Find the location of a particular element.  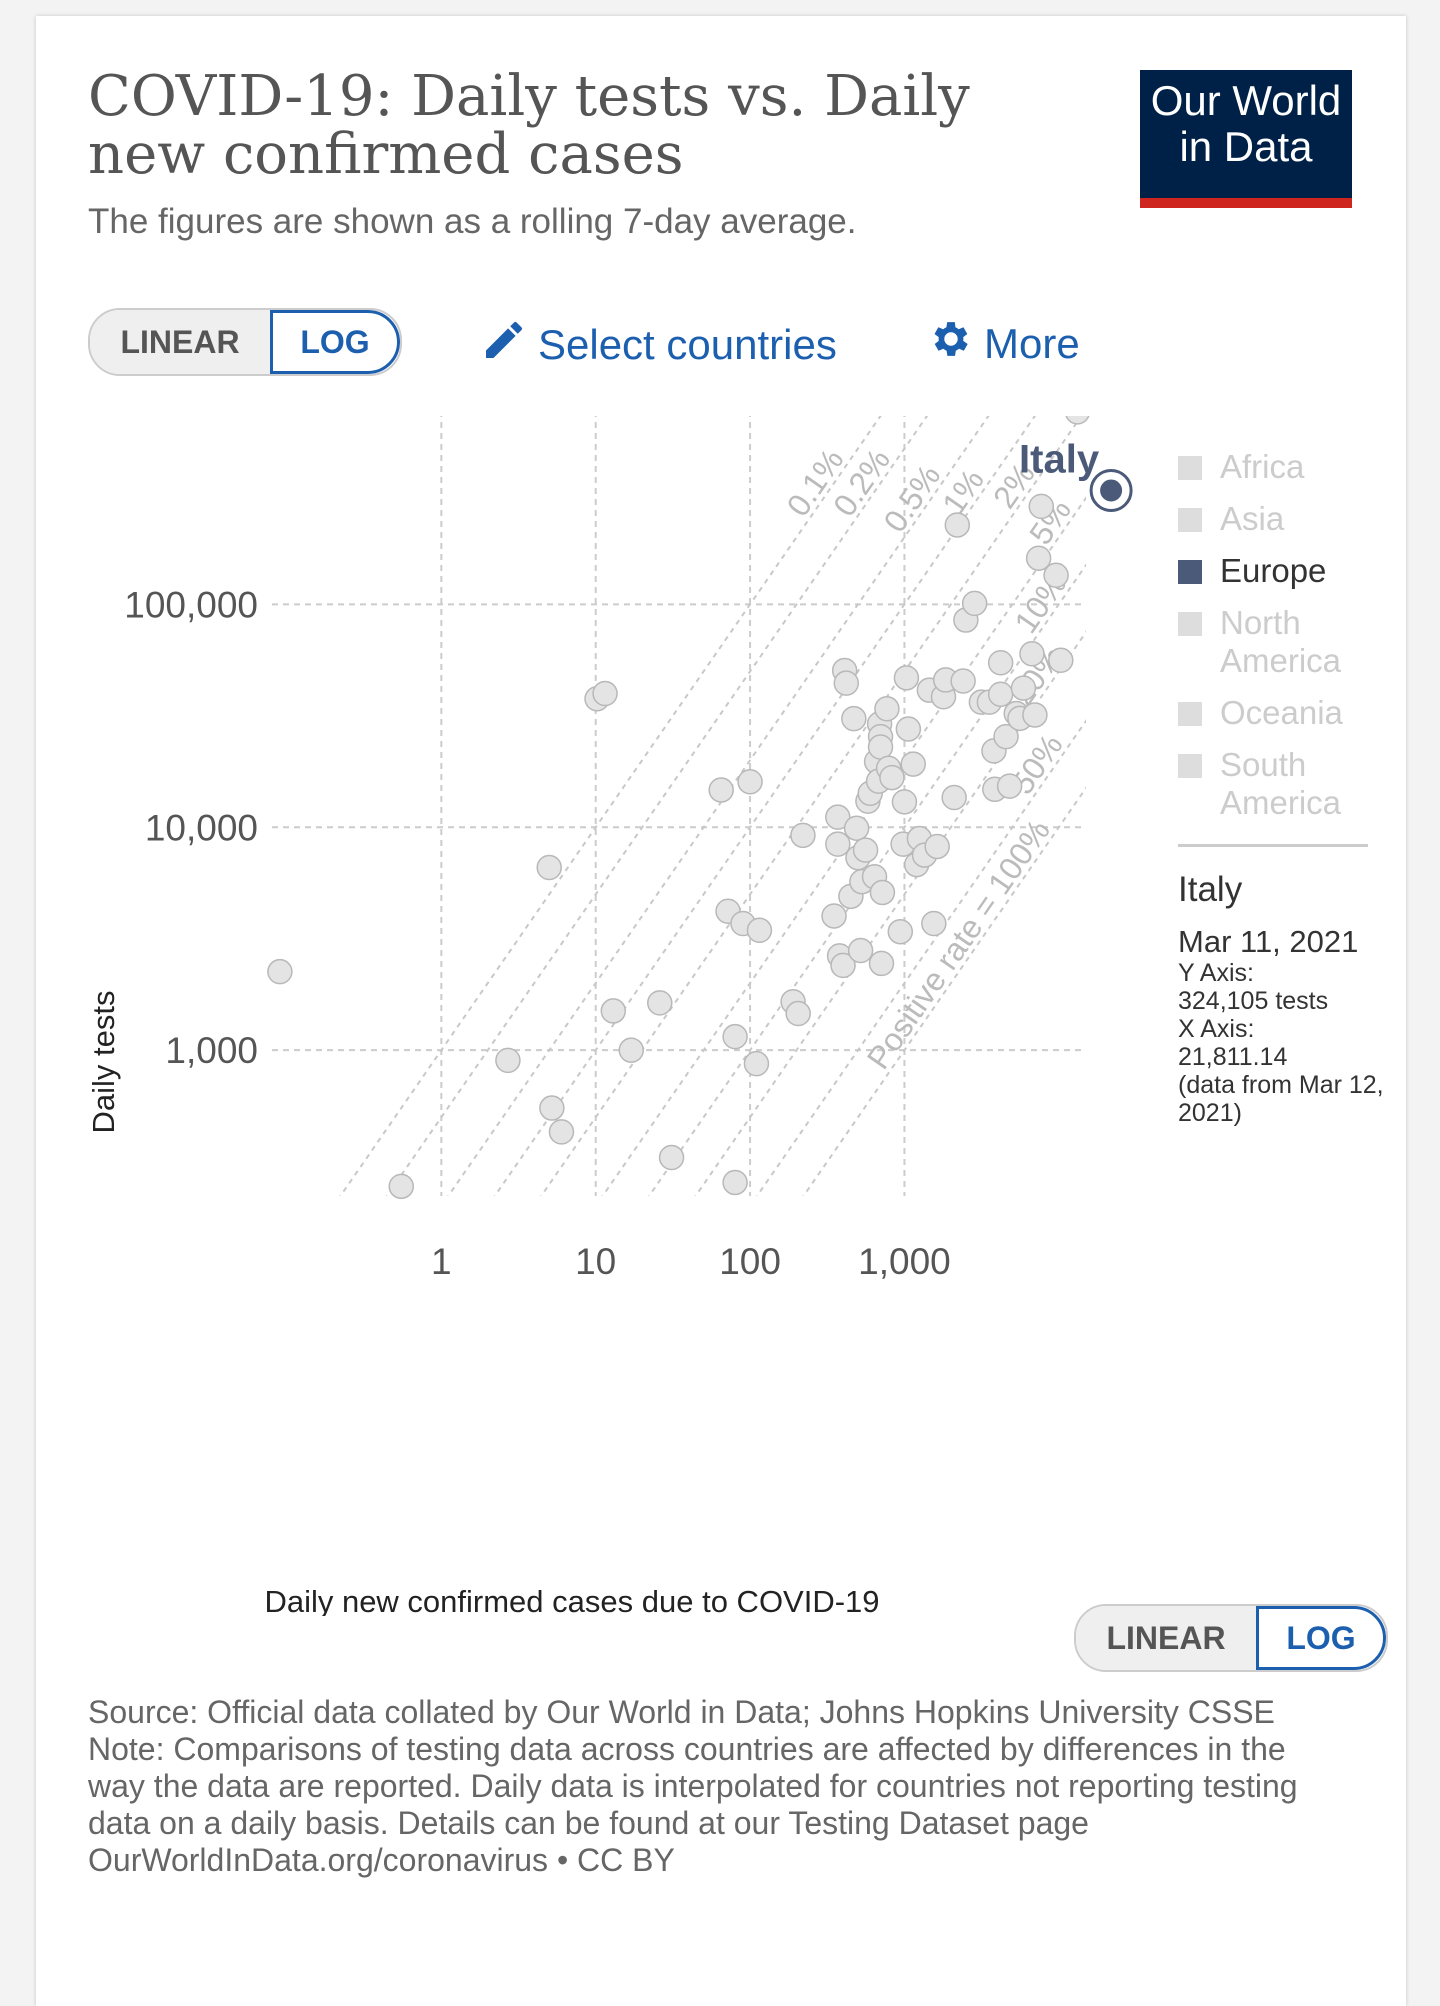

positive-rate-label: 1% is located at coordinates (963, 491).